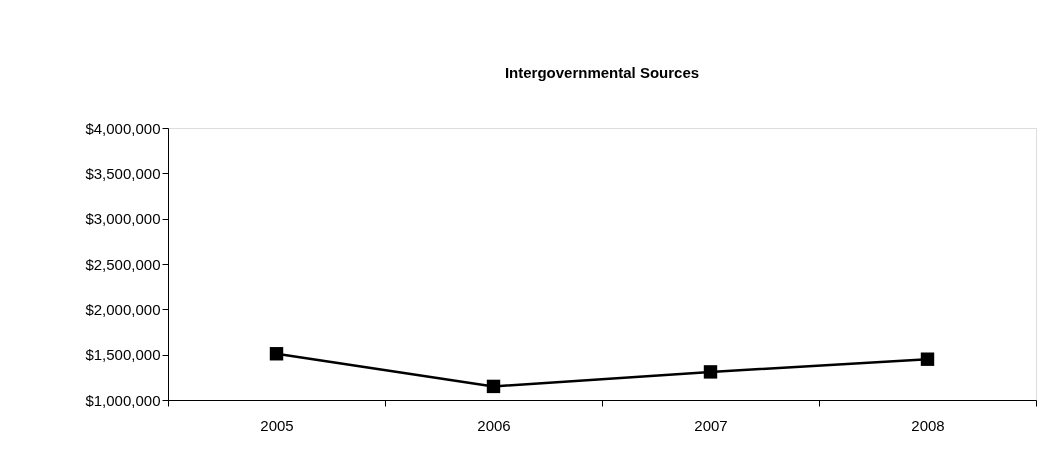  I want to click on y-tick-label: $2,500,000, so click(123, 264).